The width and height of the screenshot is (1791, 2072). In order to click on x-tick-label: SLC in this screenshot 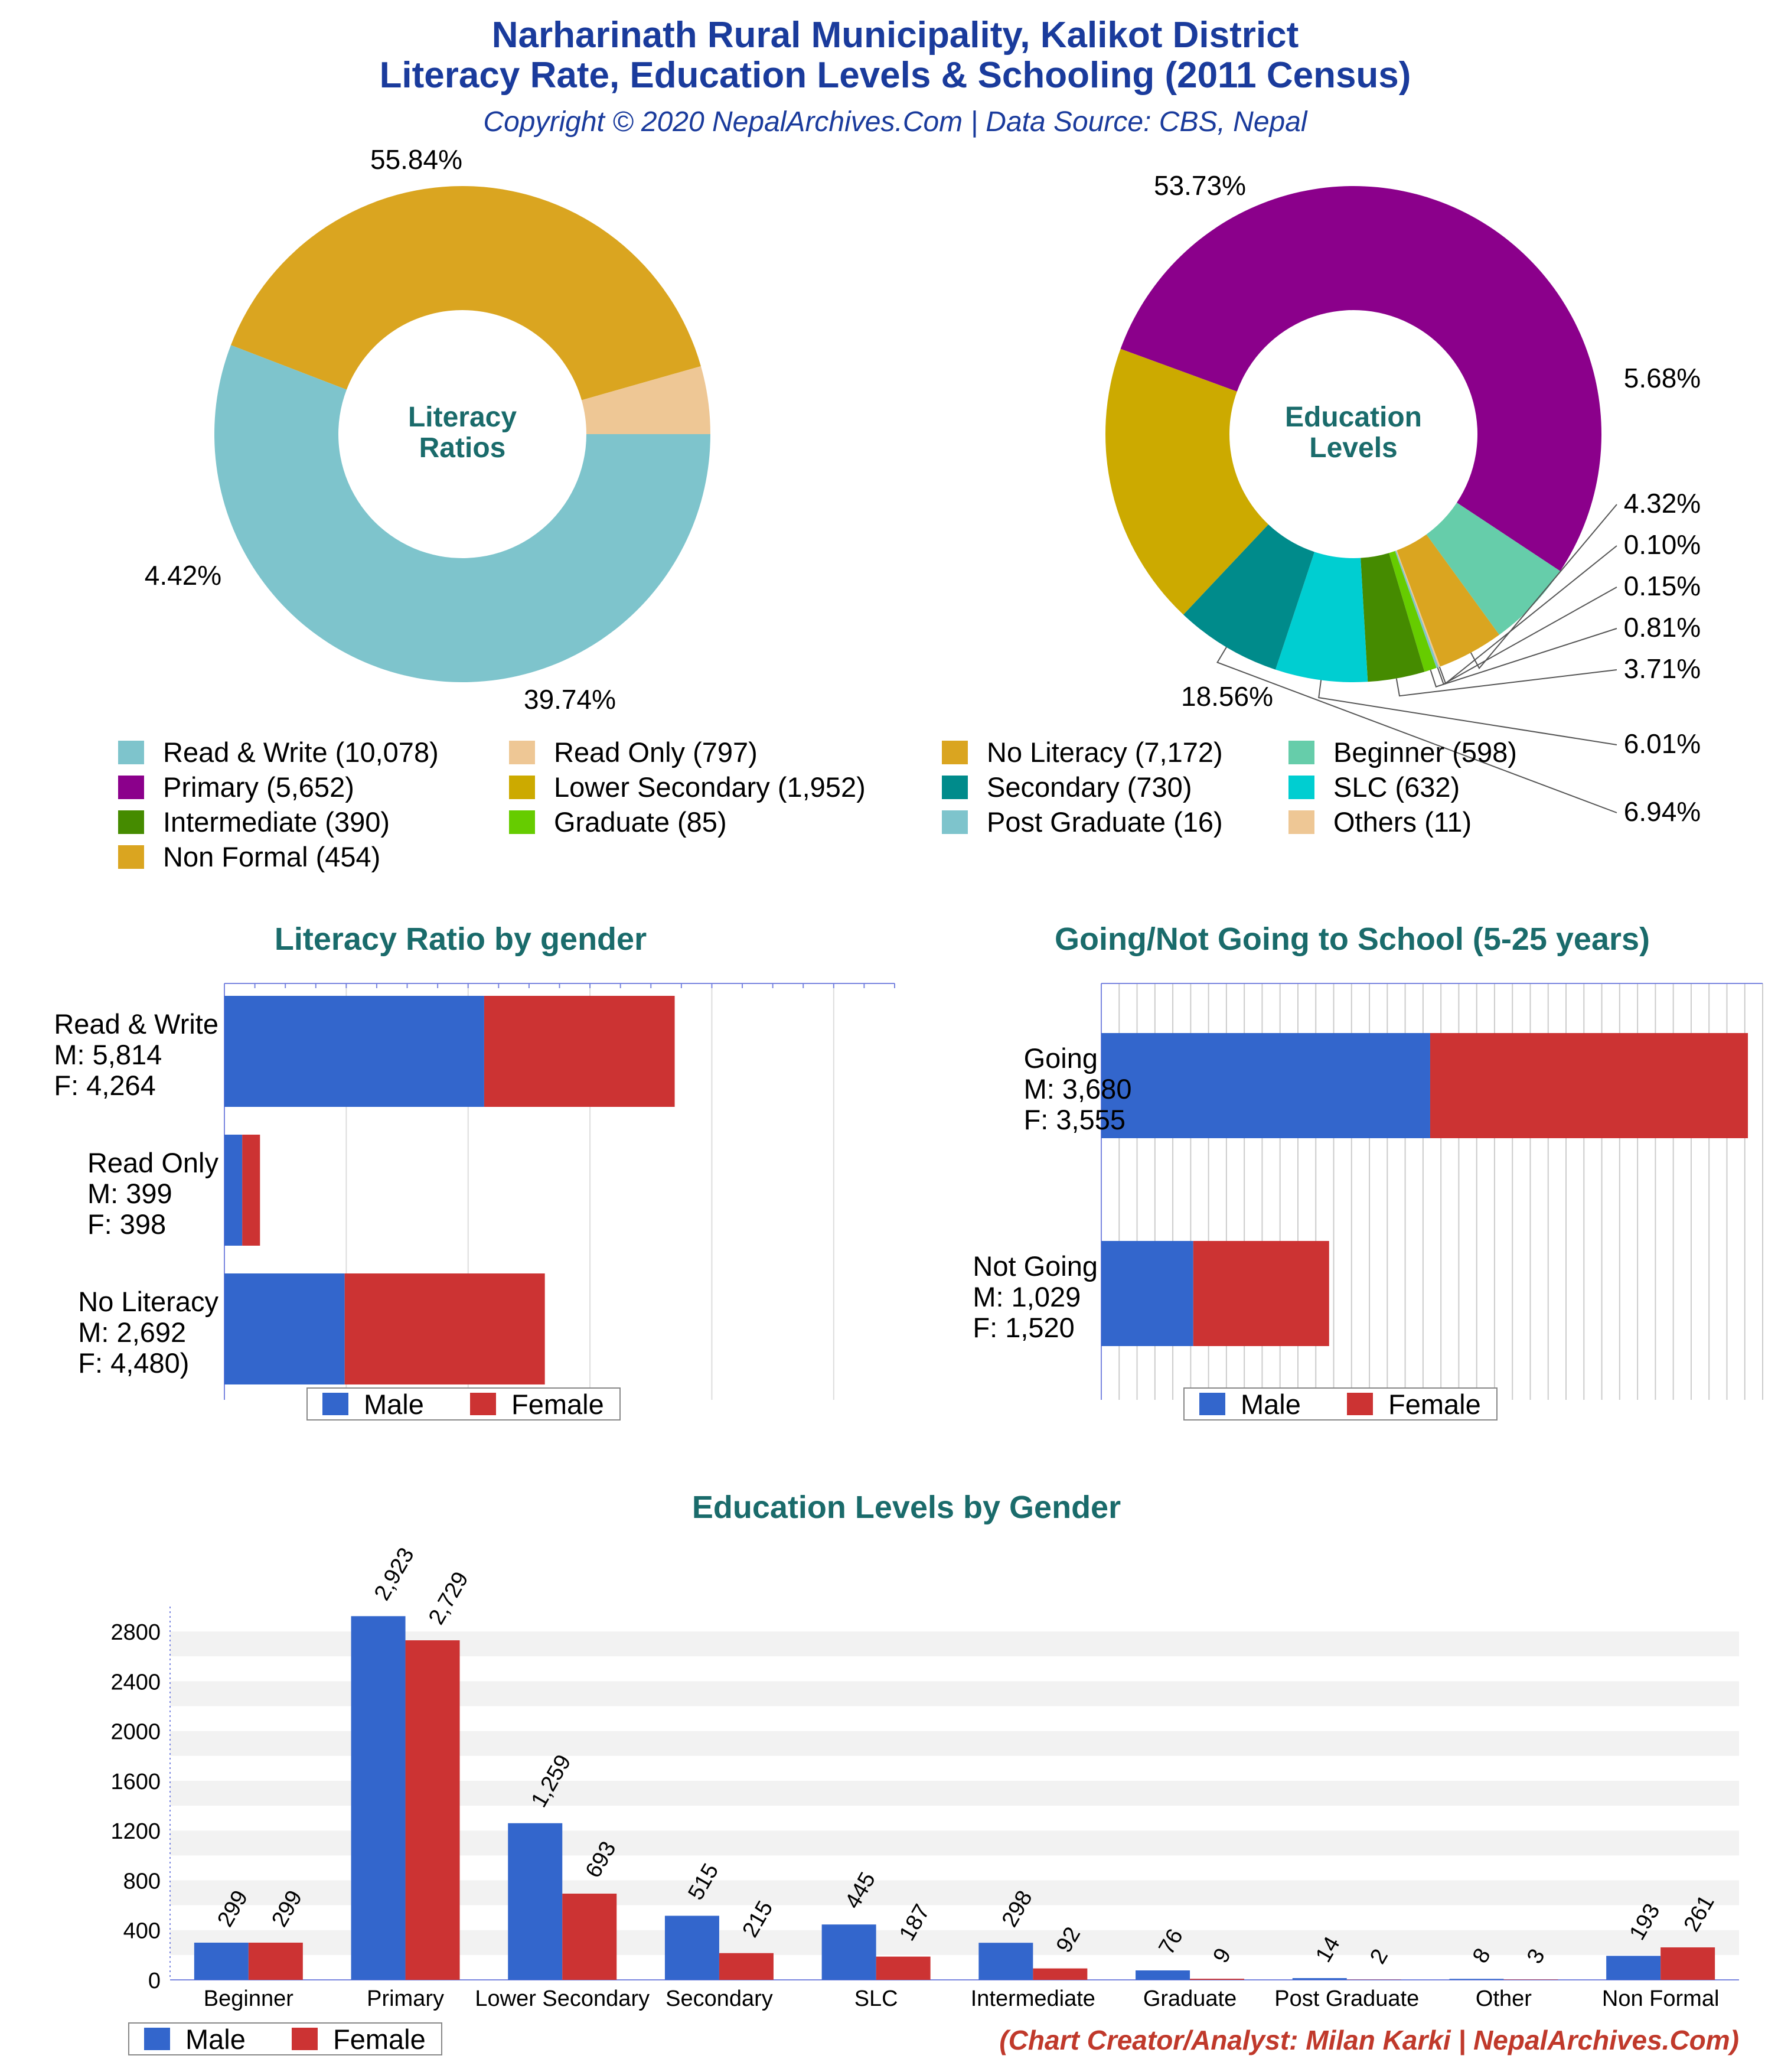, I will do `click(876, 1998)`.